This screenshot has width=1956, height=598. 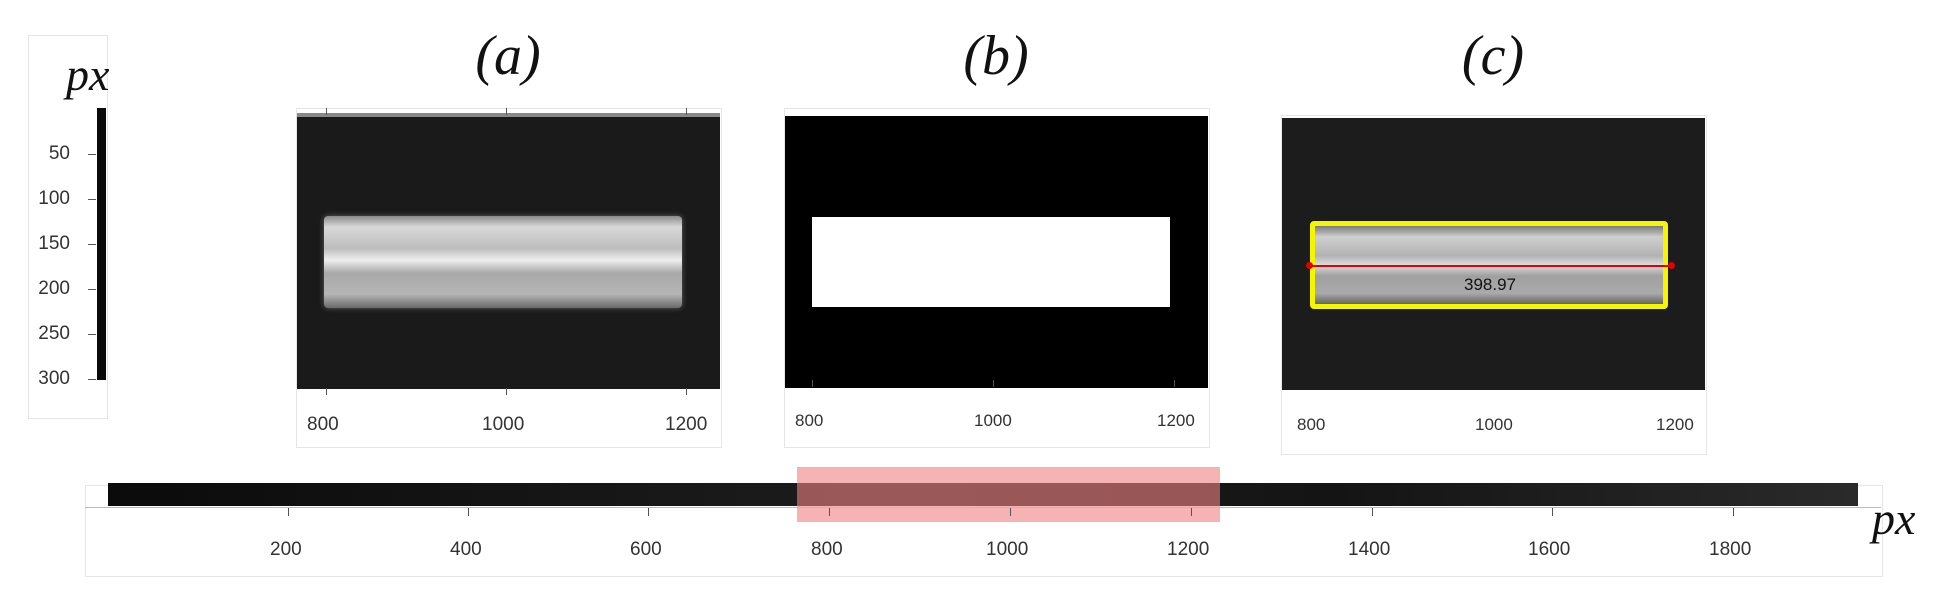 What do you see at coordinates (1311, 424) in the screenshot?
I see `panel-c-tick-label: 800` at bounding box center [1311, 424].